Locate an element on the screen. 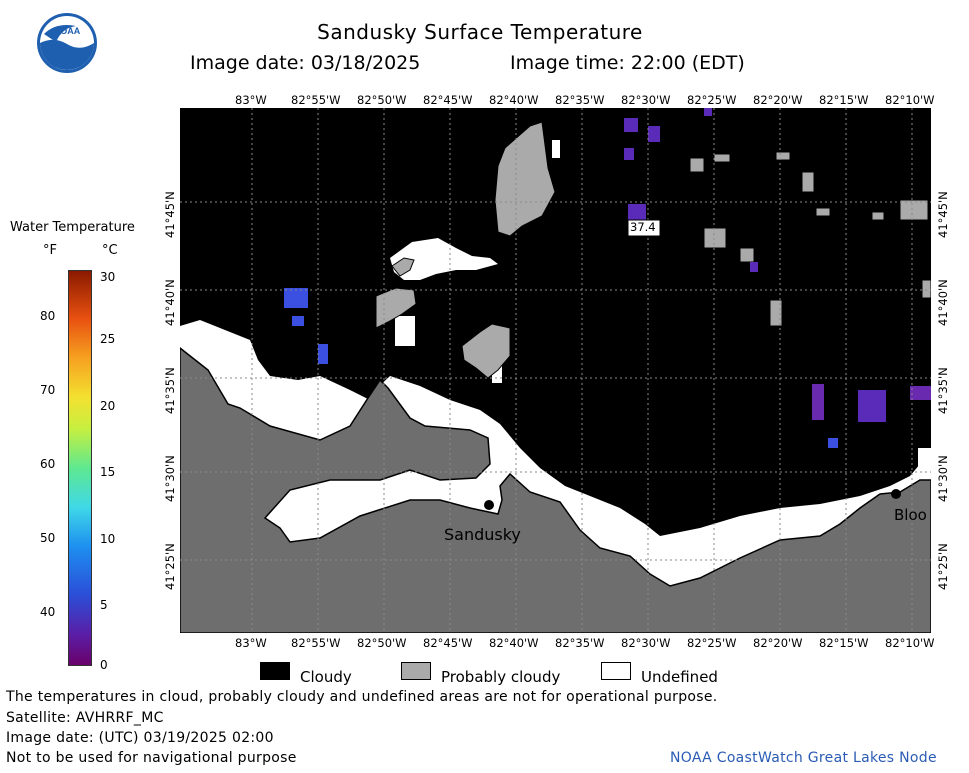 This screenshot has height=773, width=969. legend-swatch-cloudy is located at coordinates (275, 671).